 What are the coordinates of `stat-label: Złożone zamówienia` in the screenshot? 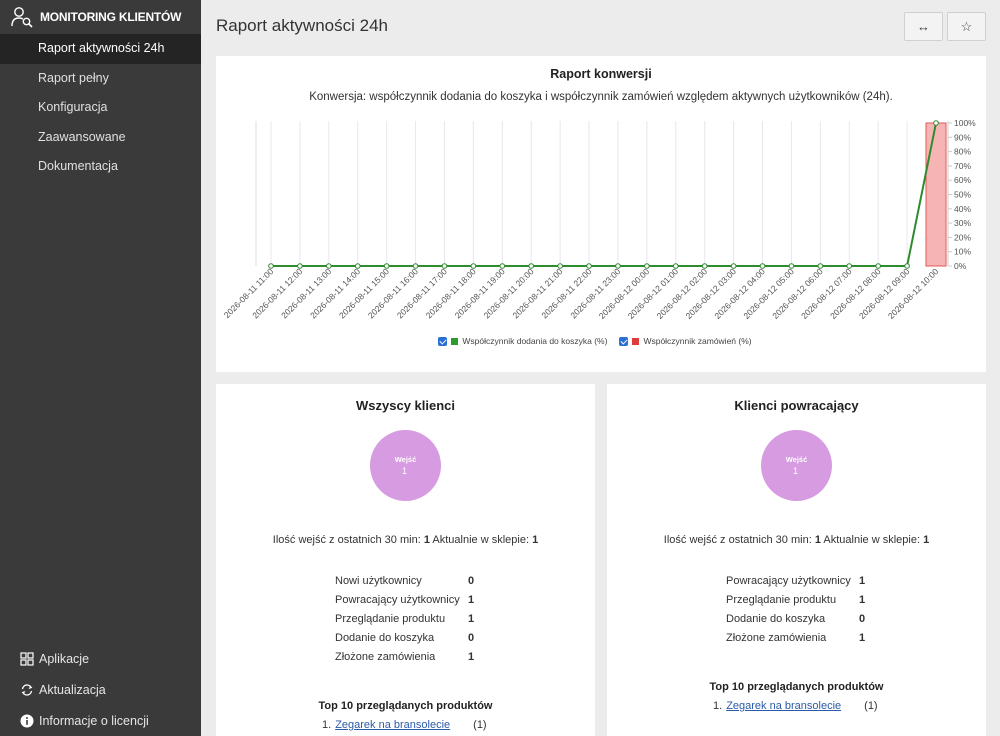 It's located at (385, 656).